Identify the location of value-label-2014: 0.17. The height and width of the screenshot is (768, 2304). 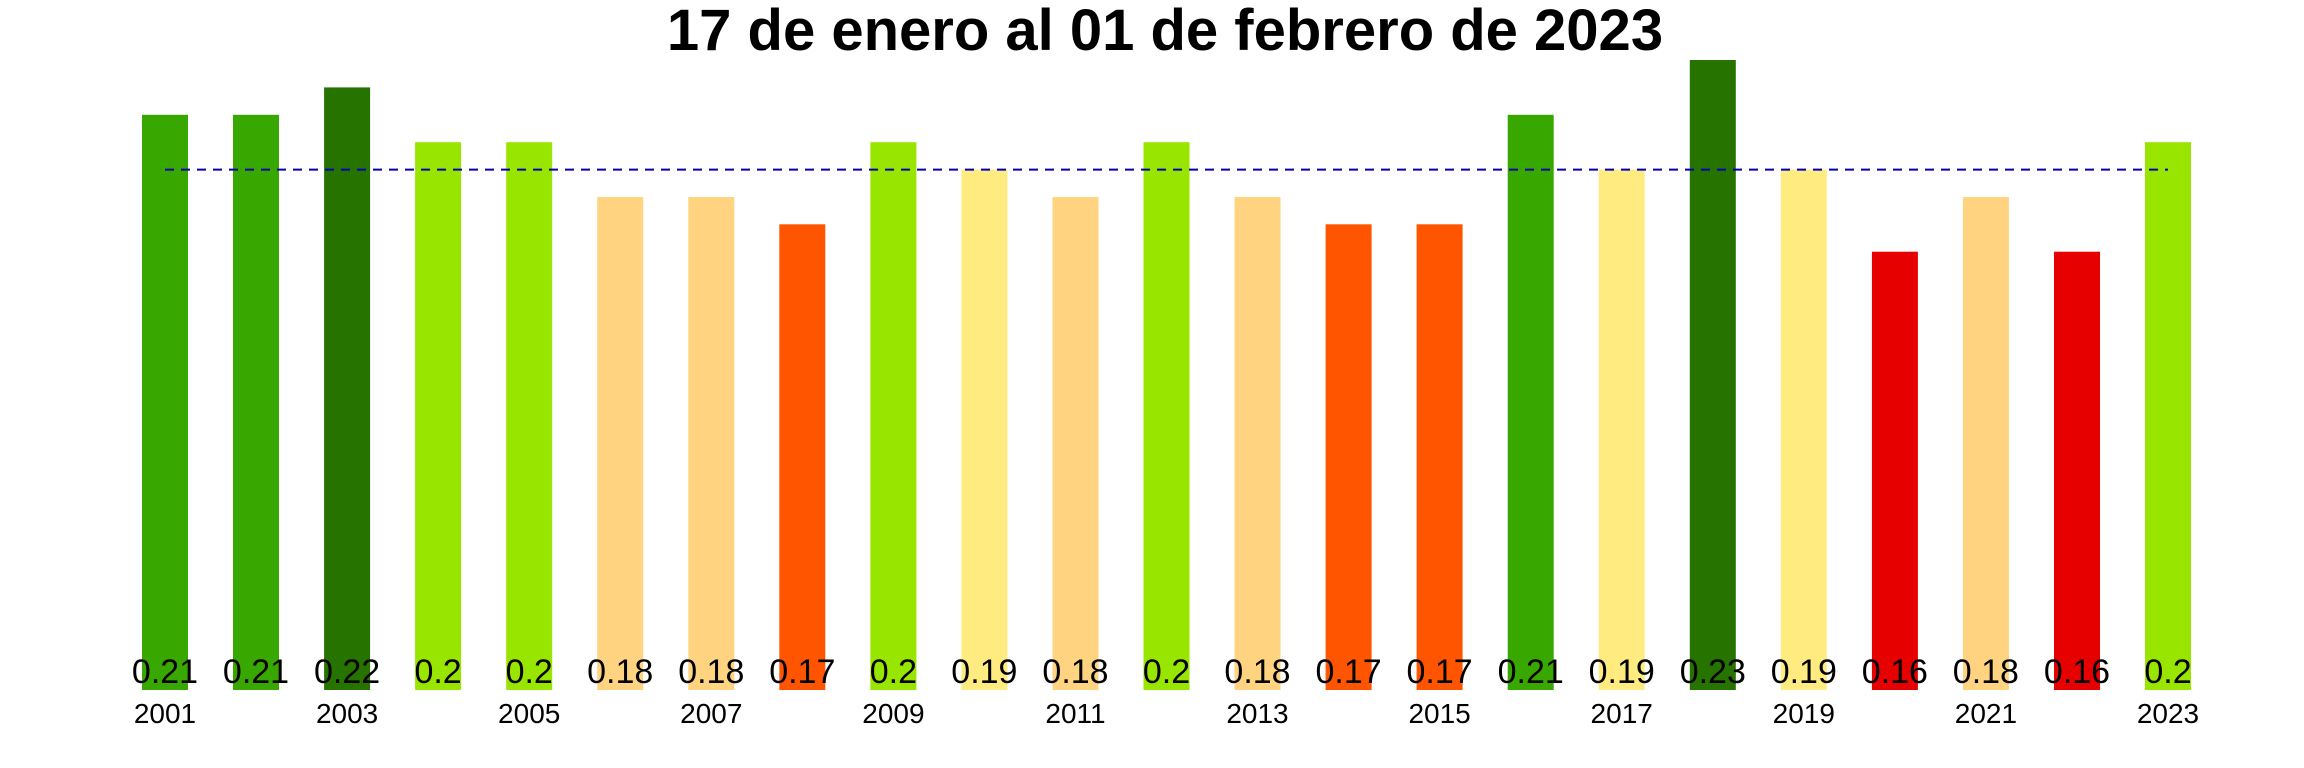
(1349, 672).